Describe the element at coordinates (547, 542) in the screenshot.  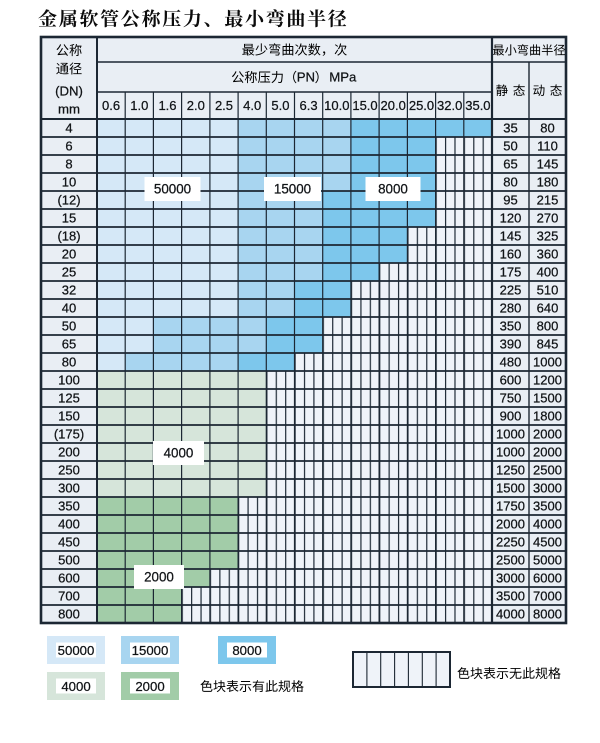
I see `svg-text: 4500` at that location.